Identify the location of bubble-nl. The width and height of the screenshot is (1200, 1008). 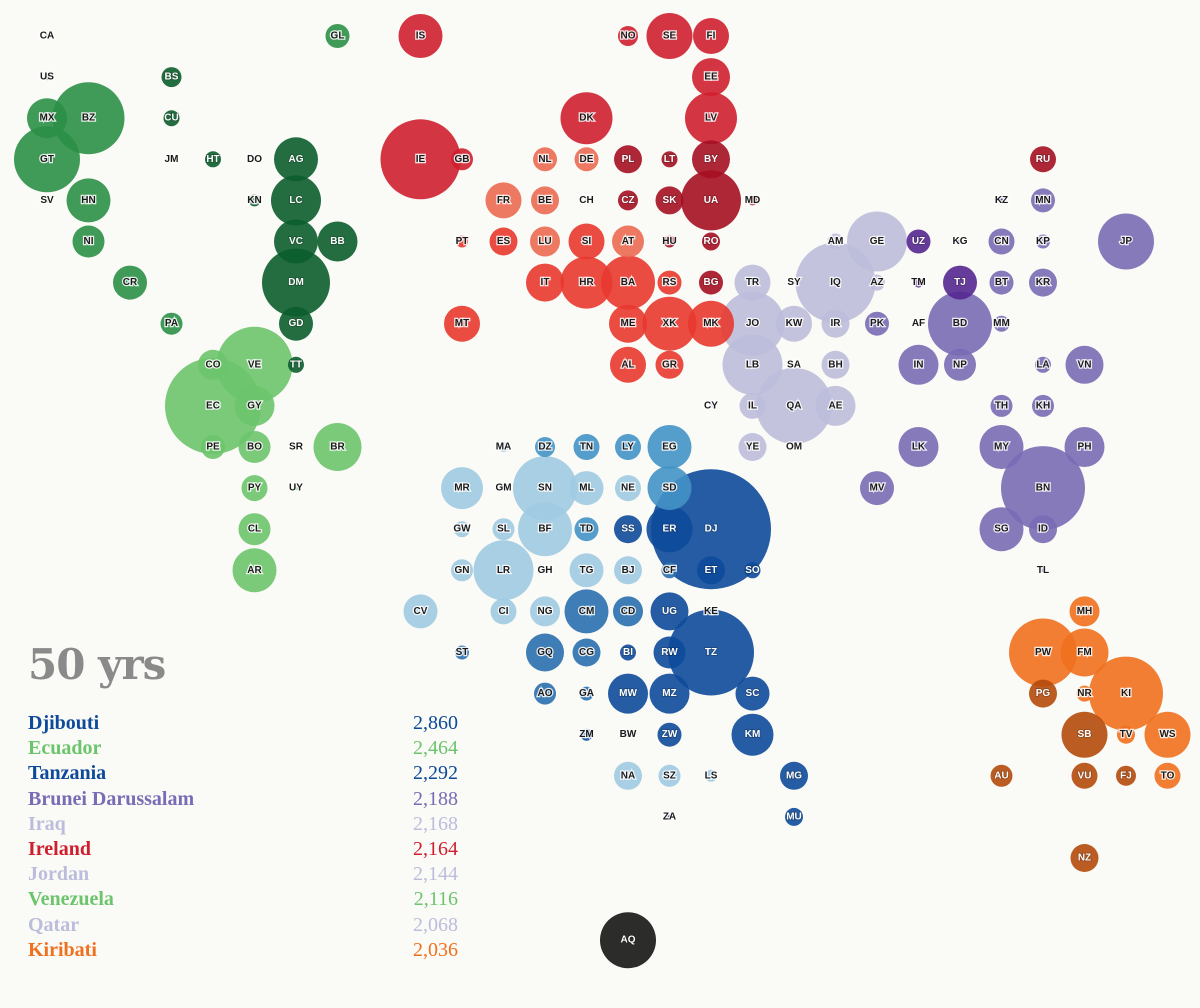
(545, 159).